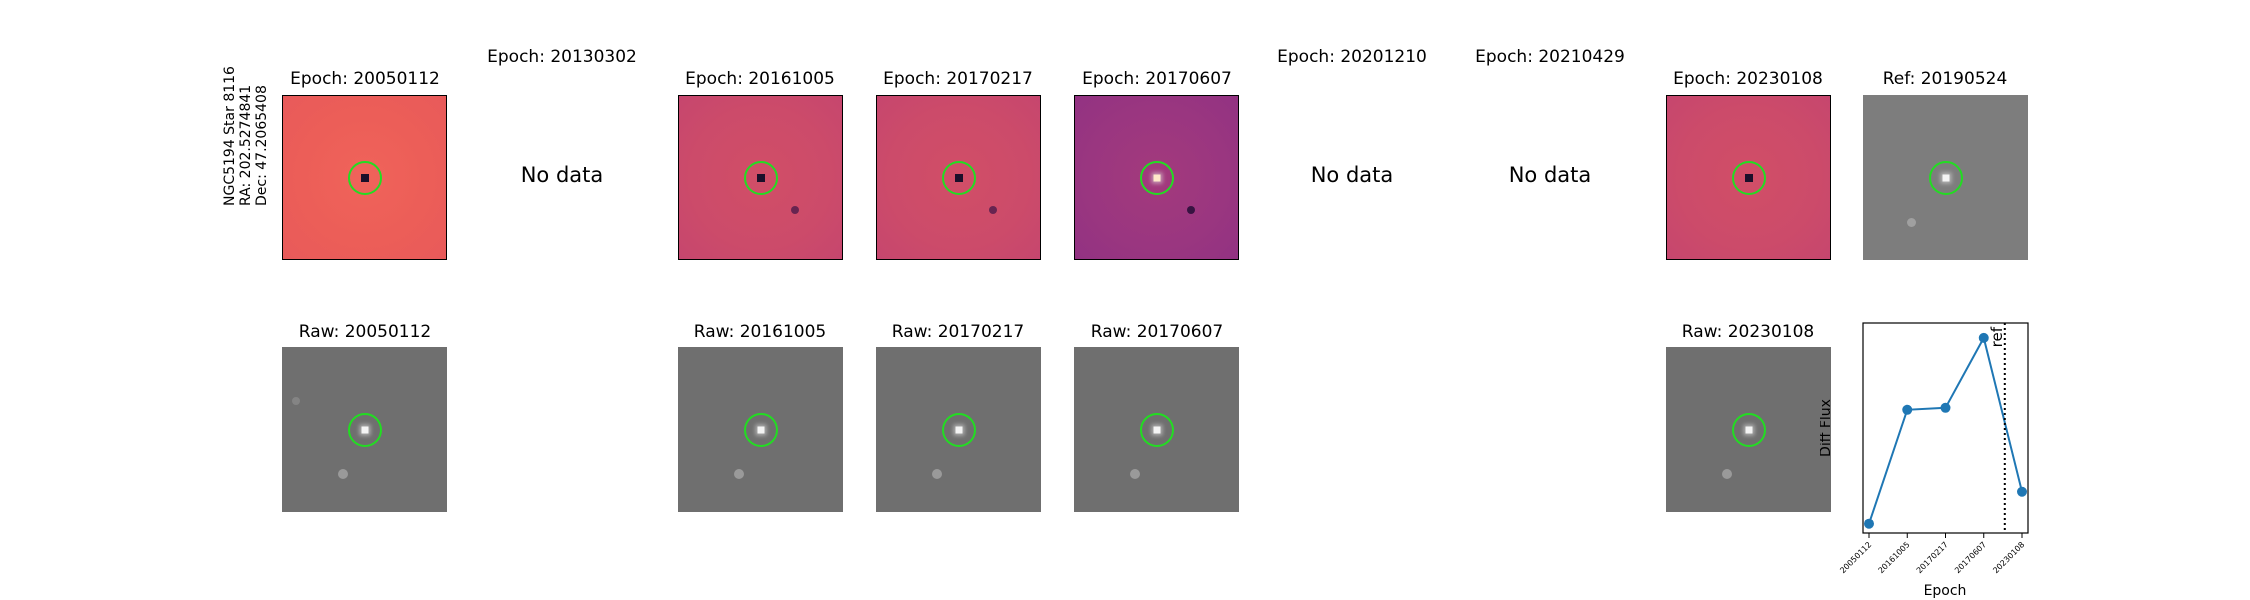 This screenshot has width=2250, height=600. I want to click on epoch-title: Epoch: 20050112, so click(365, 79).